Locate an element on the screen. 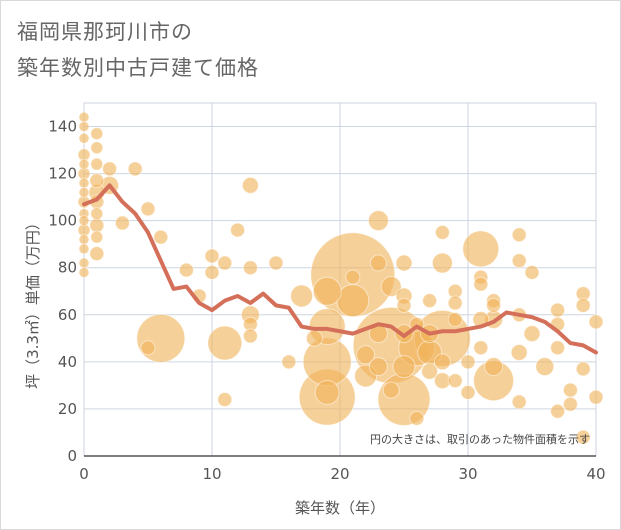 The image size is (621, 530). y-tick-label: 100 is located at coordinates (62, 221).